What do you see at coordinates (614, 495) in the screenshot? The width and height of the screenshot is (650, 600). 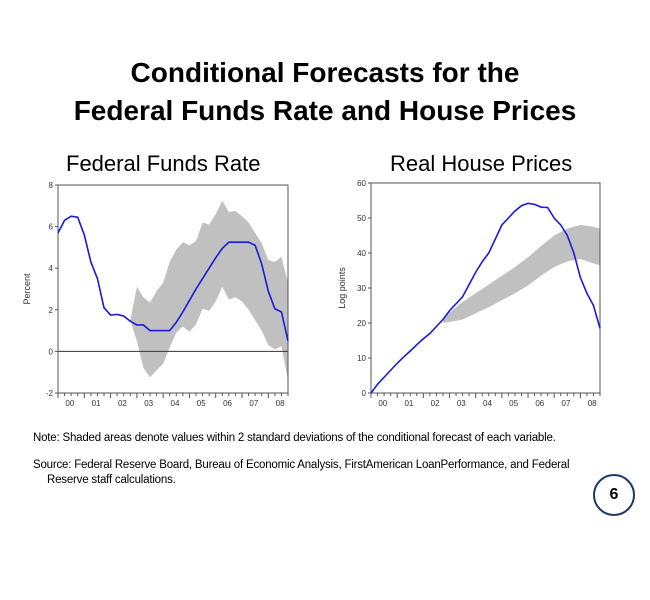 I see `page-number-badge: 6` at bounding box center [614, 495].